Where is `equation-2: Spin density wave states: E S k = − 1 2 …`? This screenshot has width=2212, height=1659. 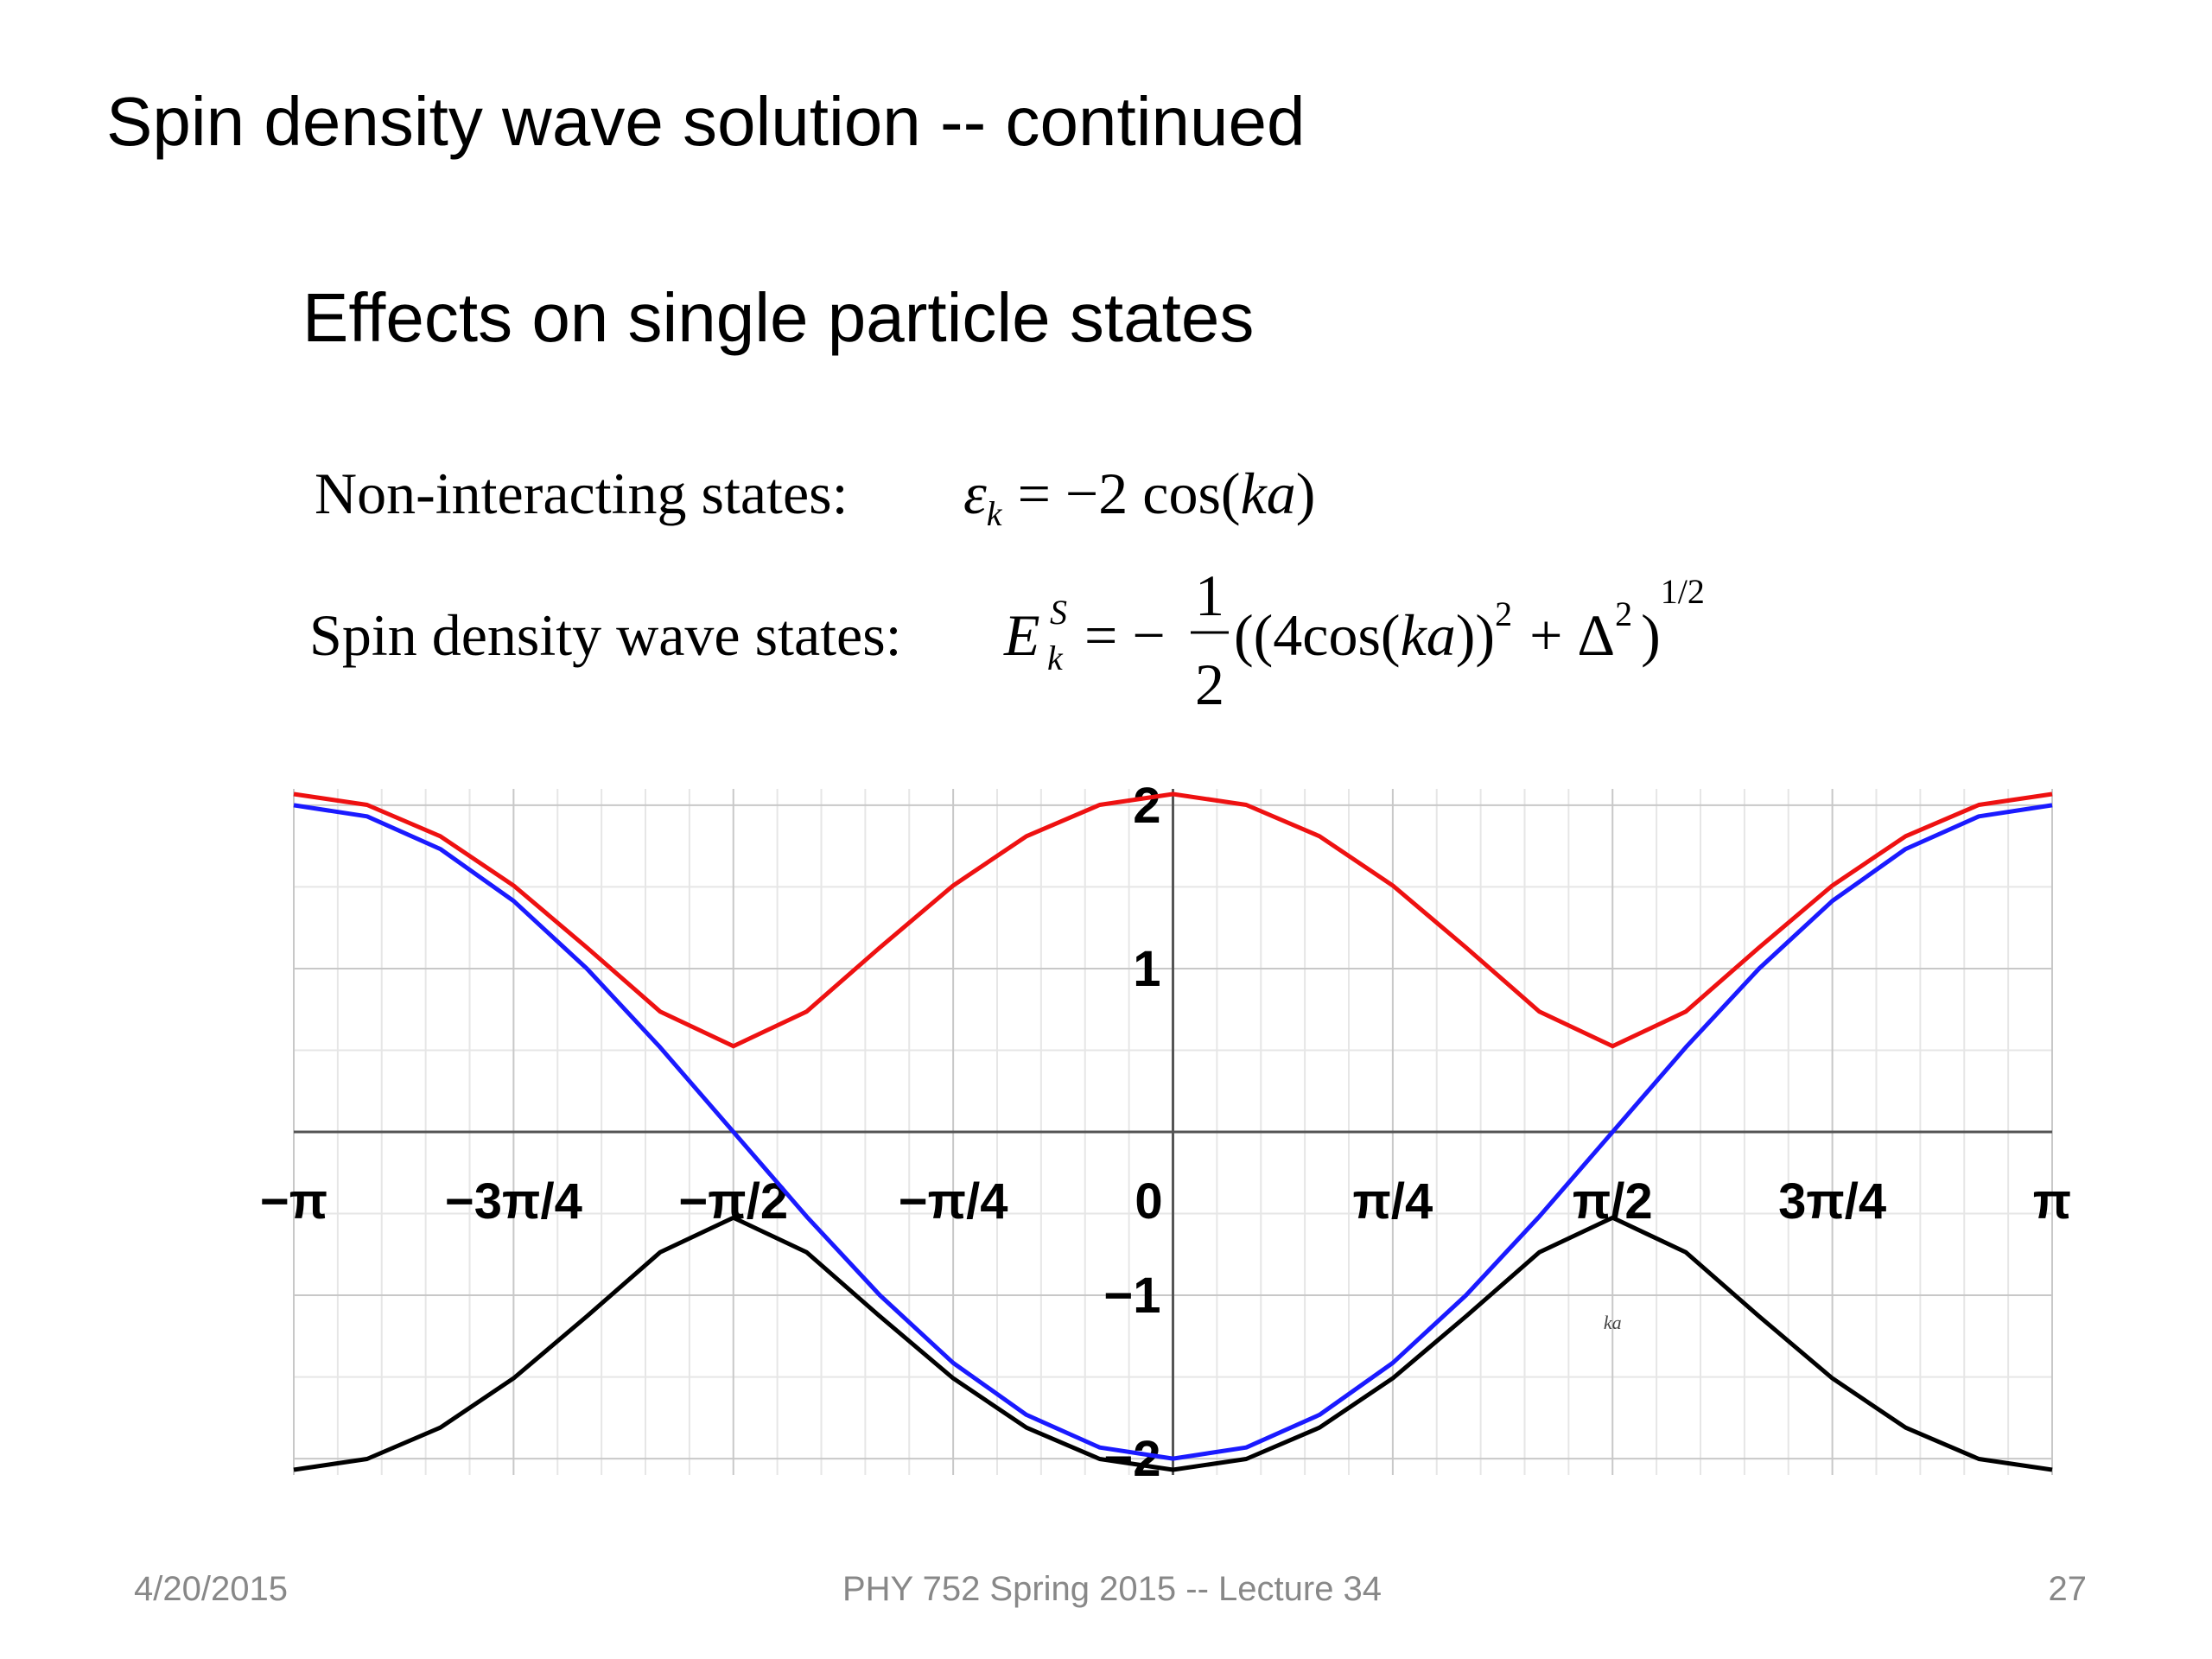 equation-2: Spin density wave states: E S k = − 1 2 … is located at coordinates (1007, 640).